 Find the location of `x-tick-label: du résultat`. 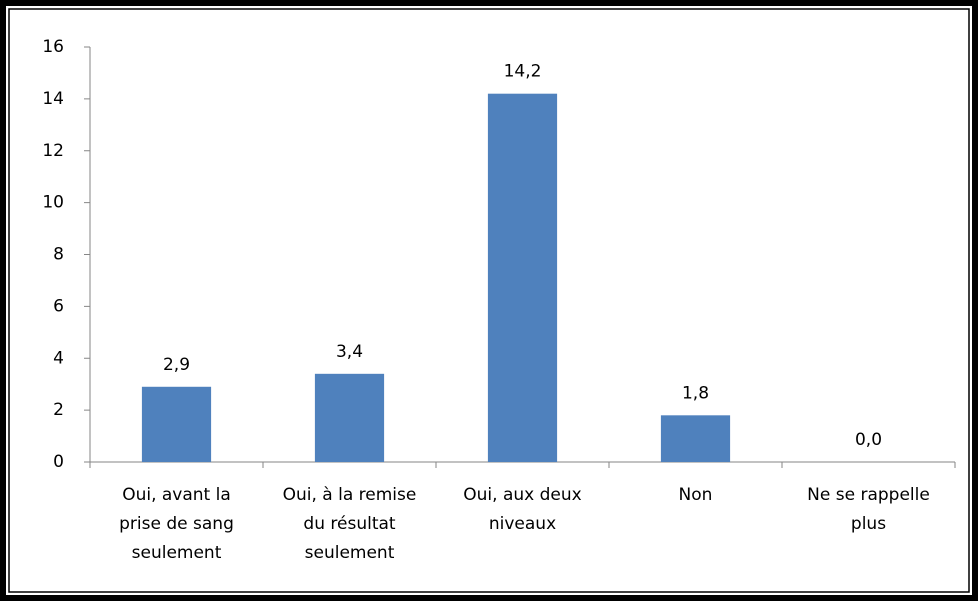

x-tick-label: du résultat is located at coordinates (349, 524).